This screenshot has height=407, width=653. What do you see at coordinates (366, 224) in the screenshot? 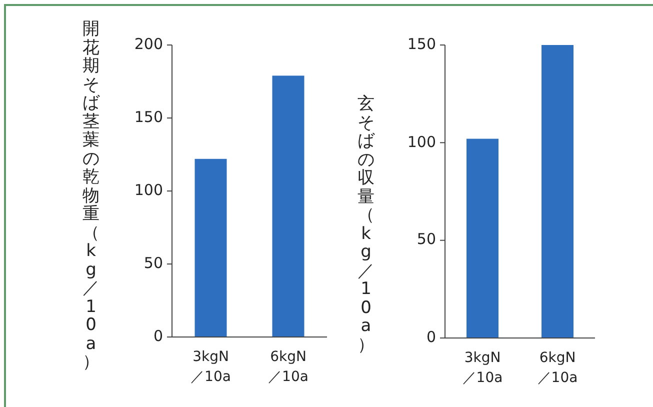
I see `text: 玄そばの収量（kg／10a）` at bounding box center [366, 224].